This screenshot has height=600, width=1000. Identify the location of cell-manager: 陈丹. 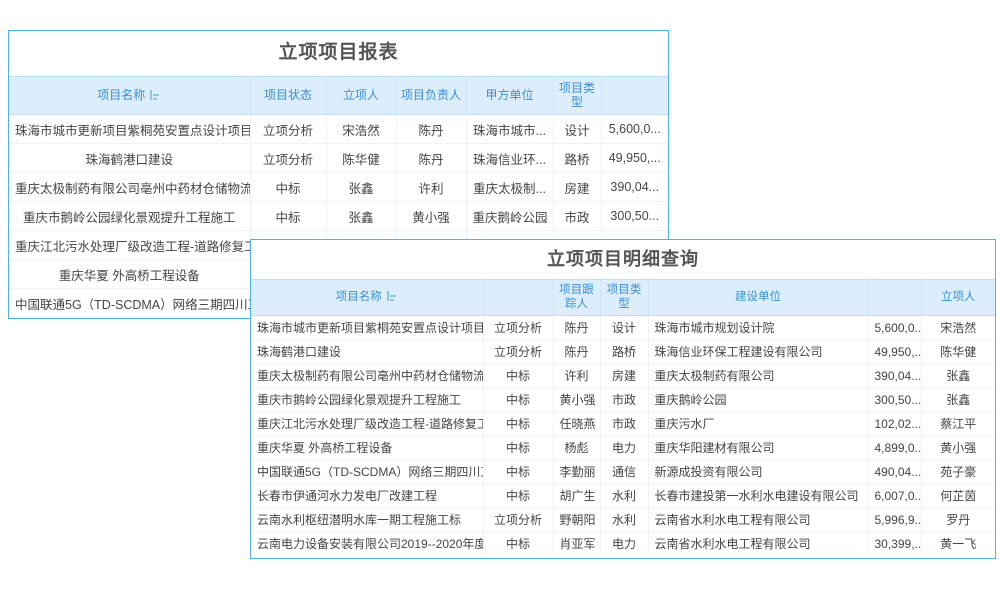
(431, 158).